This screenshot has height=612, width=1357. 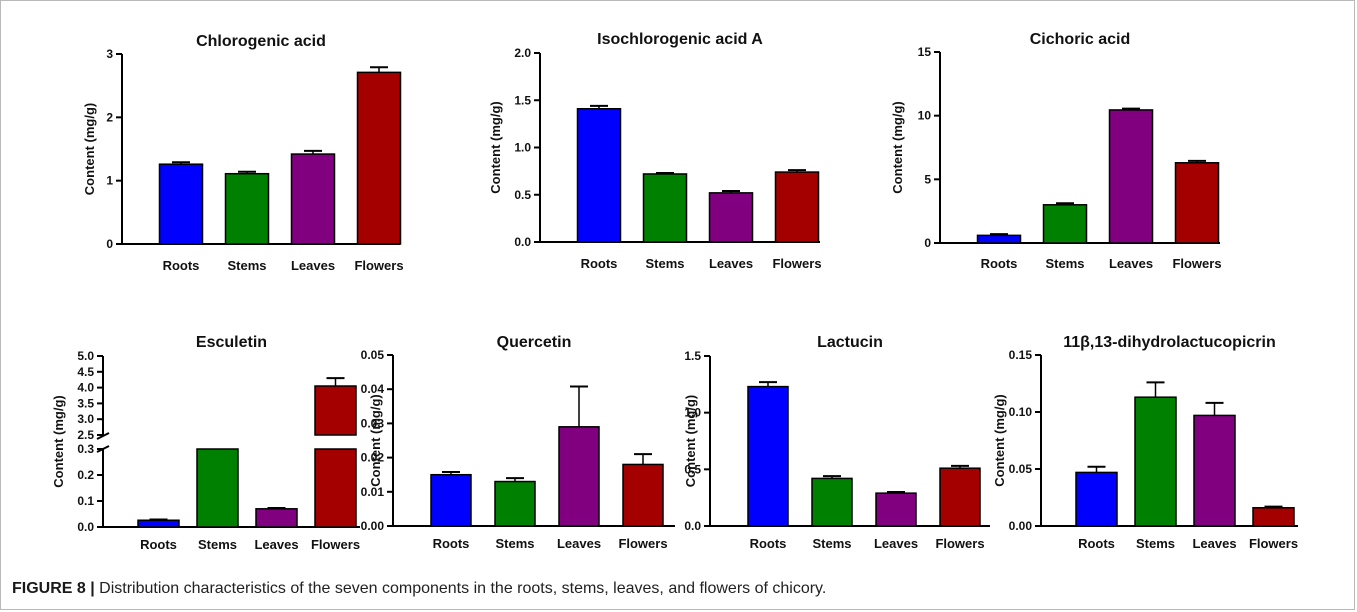 What do you see at coordinates (85, 388) in the screenshot?
I see `y-tick-label: 4.0` at bounding box center [85, 388].